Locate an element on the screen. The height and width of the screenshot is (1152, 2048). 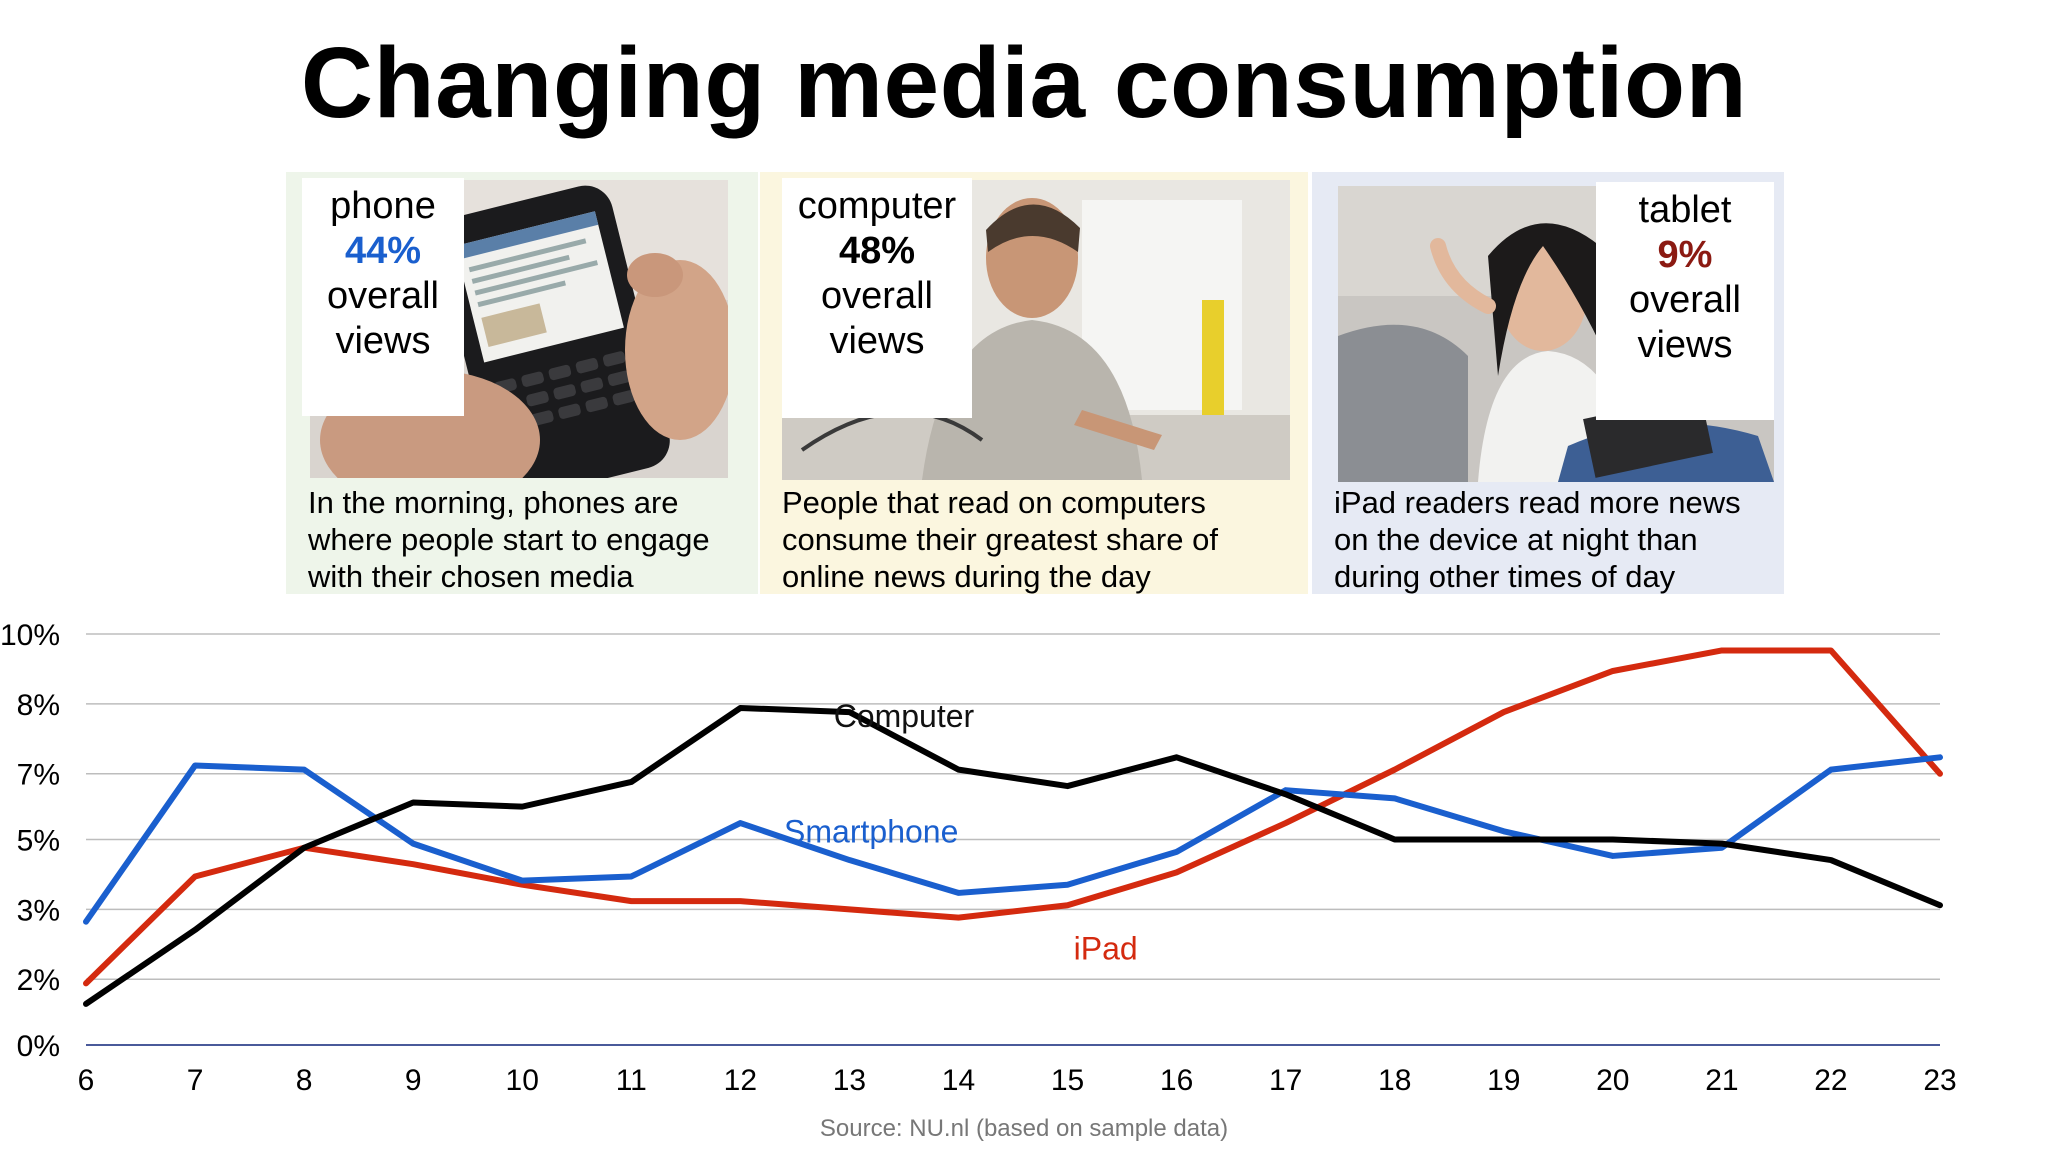
x-tick-label: 14 is located at coordinates (958, 1080).